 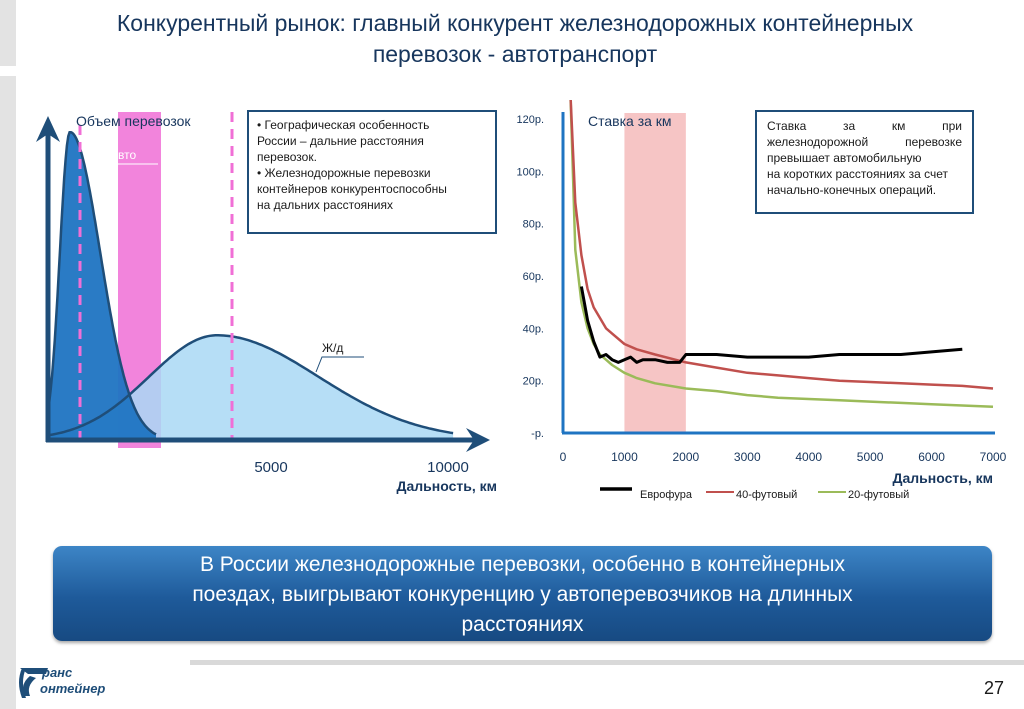 What do you see at coordinates (864, 142) in the screenshot?
I see `right-callout-line2: железнодорожной перевозке` at bounding box center [864, 142].